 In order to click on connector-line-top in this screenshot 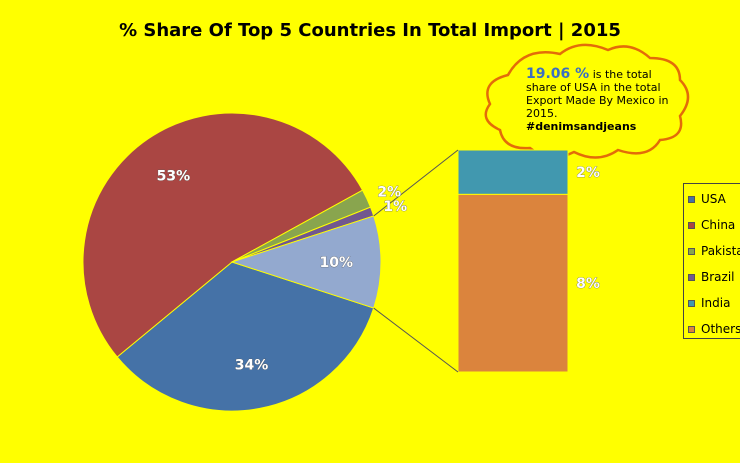, I will do `click(416, 183)`.